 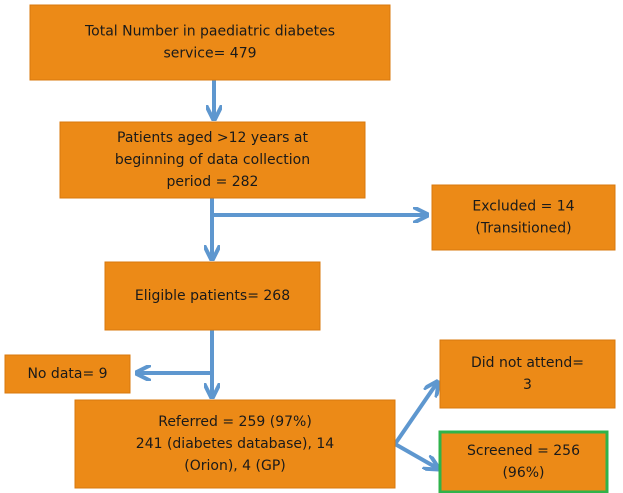 What do you see at coordinates (235, 466) in the screenshot?
I see `node-label: (Orion), 4 (GP)` at bounding box center [235, 466].